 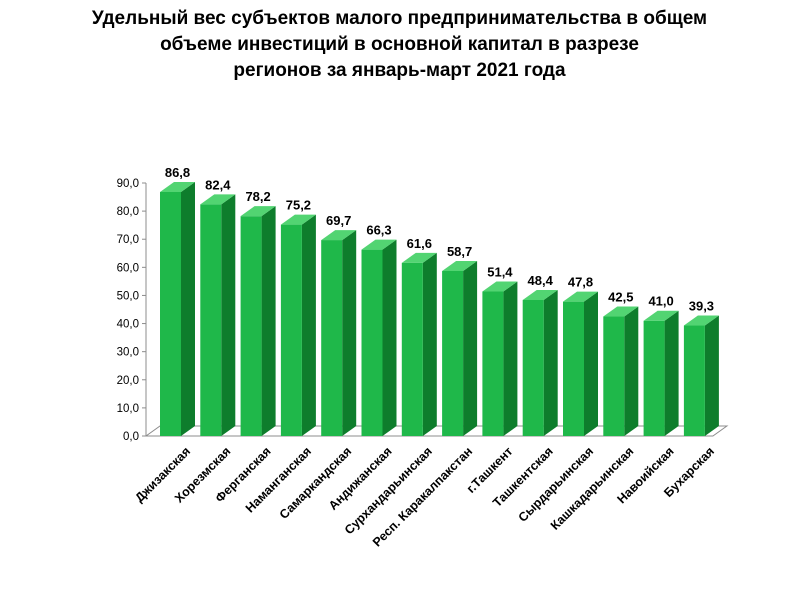 I want to click on data-label: 69,7, so click(x=338, y=220).